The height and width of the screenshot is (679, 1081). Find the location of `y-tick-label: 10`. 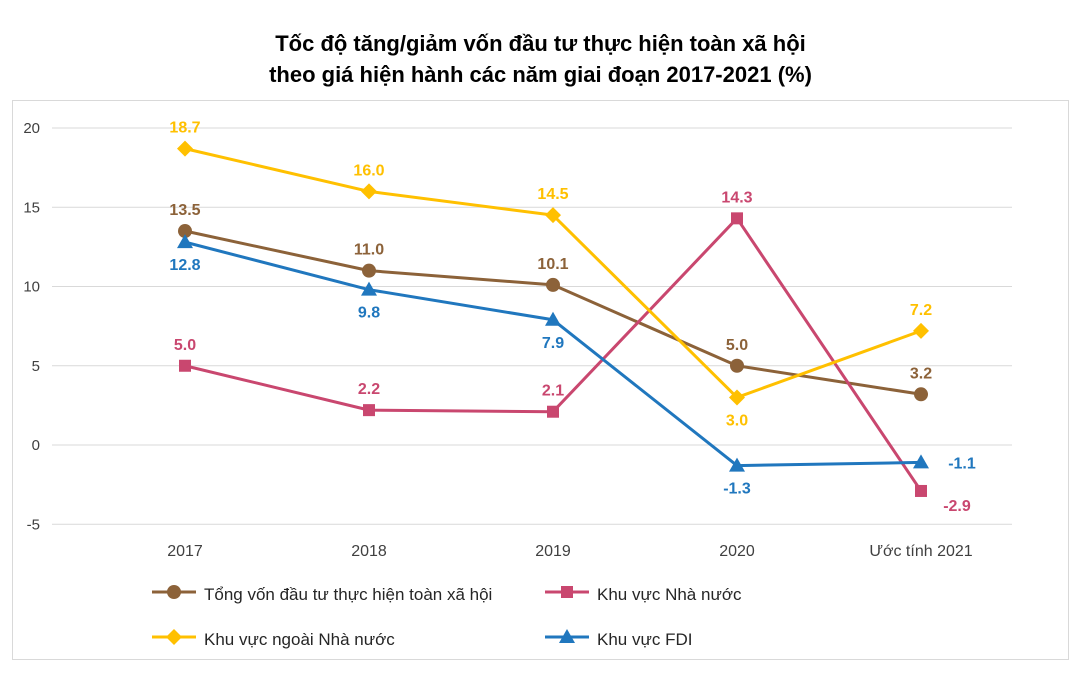

y-tick-label: 10 is located at coordinates (31, 287).